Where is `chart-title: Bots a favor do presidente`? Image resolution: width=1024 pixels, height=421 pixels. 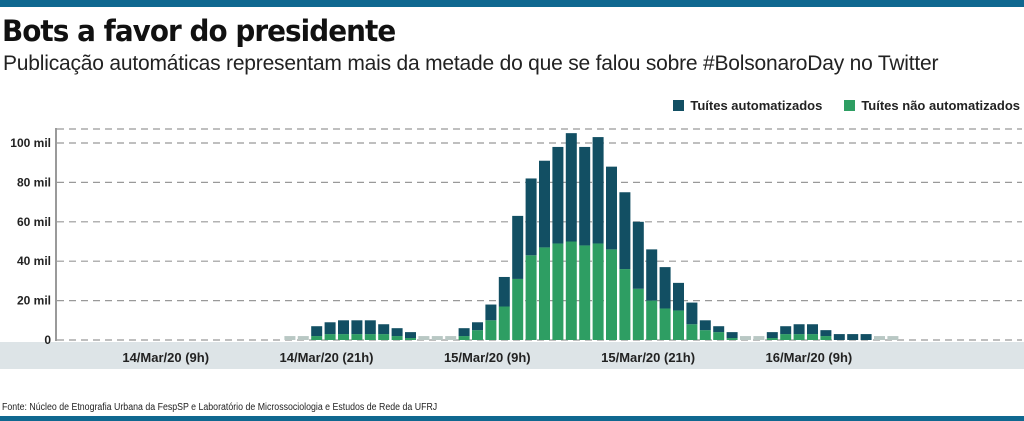
chart-title: Bots a favor do presidente is located at coordinates (199, 31).